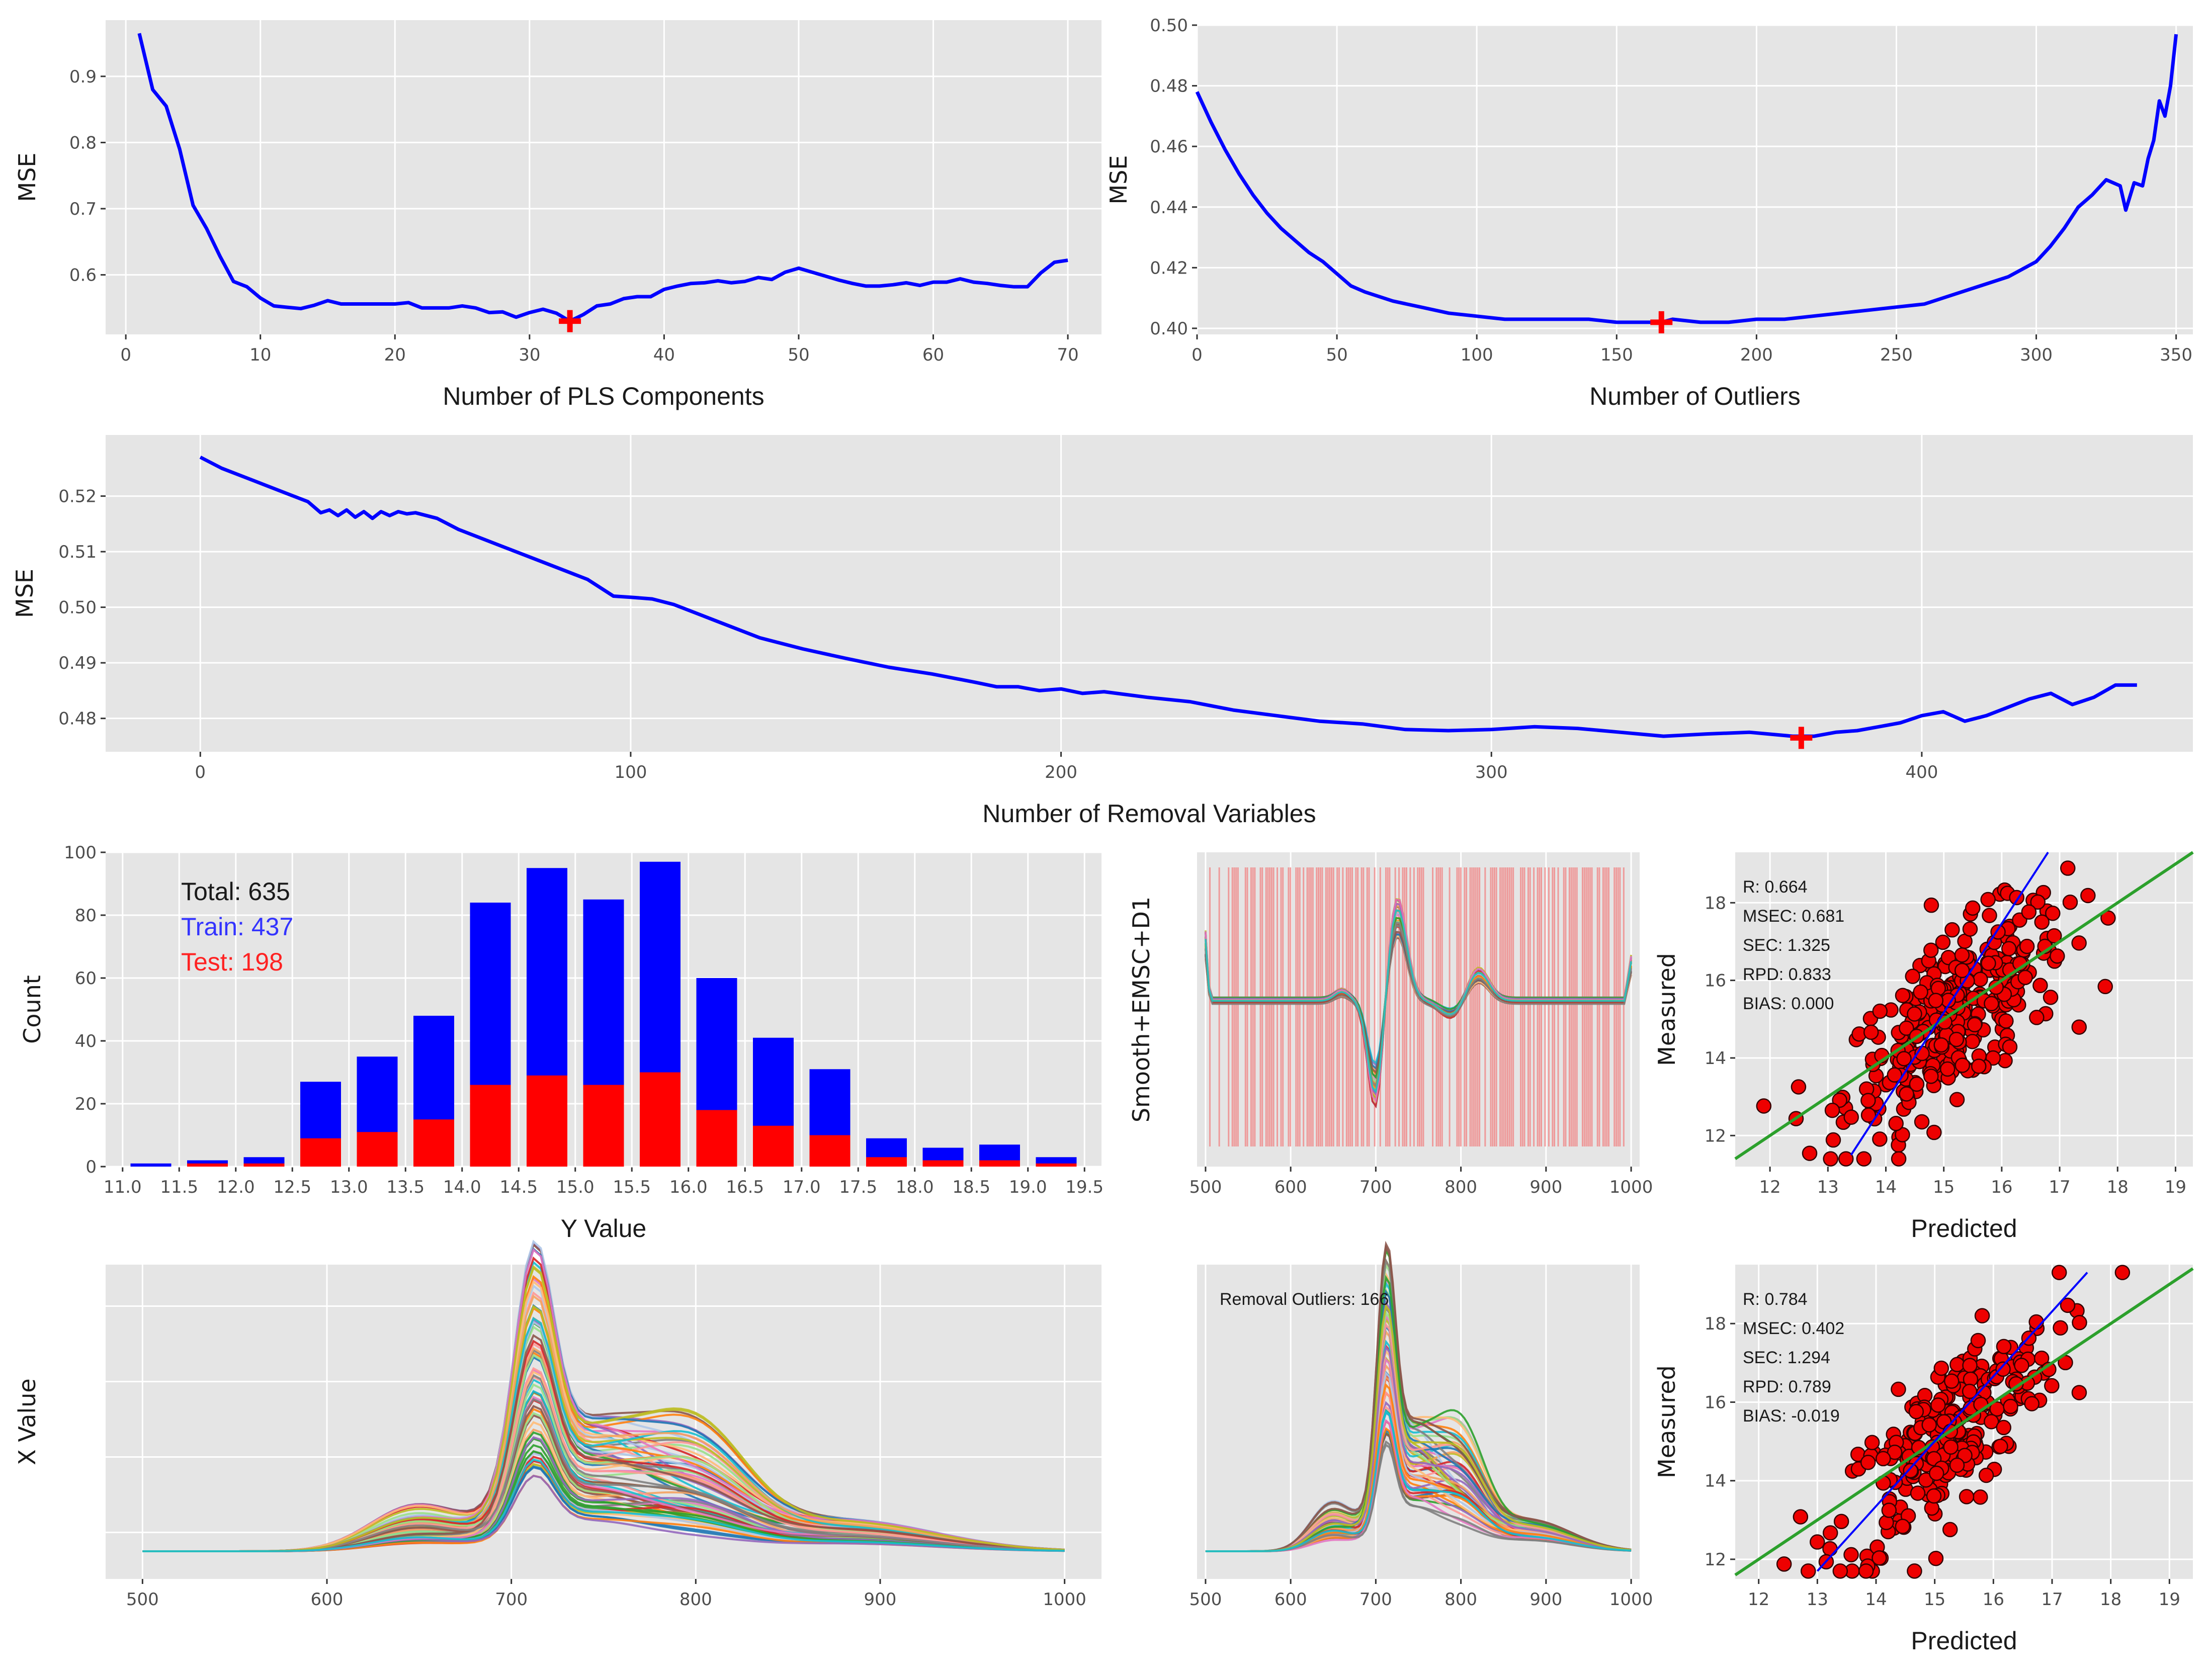  Describe the element at coordinates (1994, 1599) in the screenshot. I see `x-tick-label: 16` at that location.